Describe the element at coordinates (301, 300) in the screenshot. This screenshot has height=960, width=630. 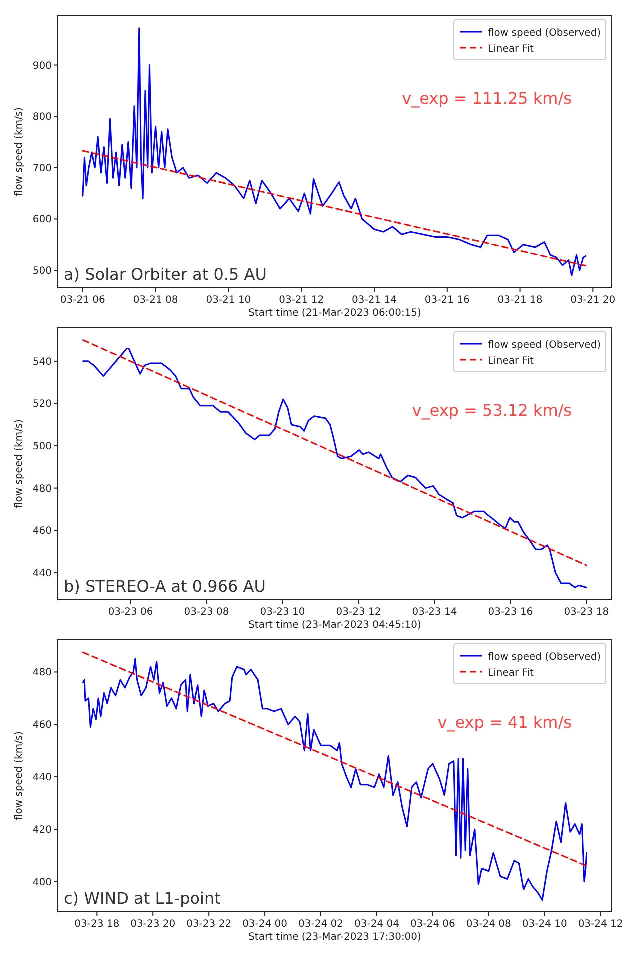
I see `x-tick-label: 03-21 12` at that location.